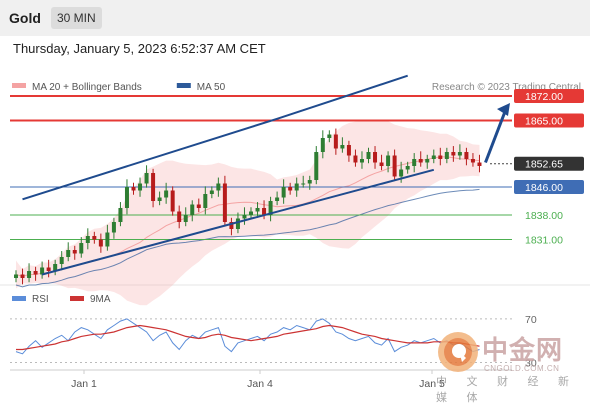  Describe the element at coordinates (531, 320) in the screenshot. I see `rsi-level-label-0: 70` at that location.